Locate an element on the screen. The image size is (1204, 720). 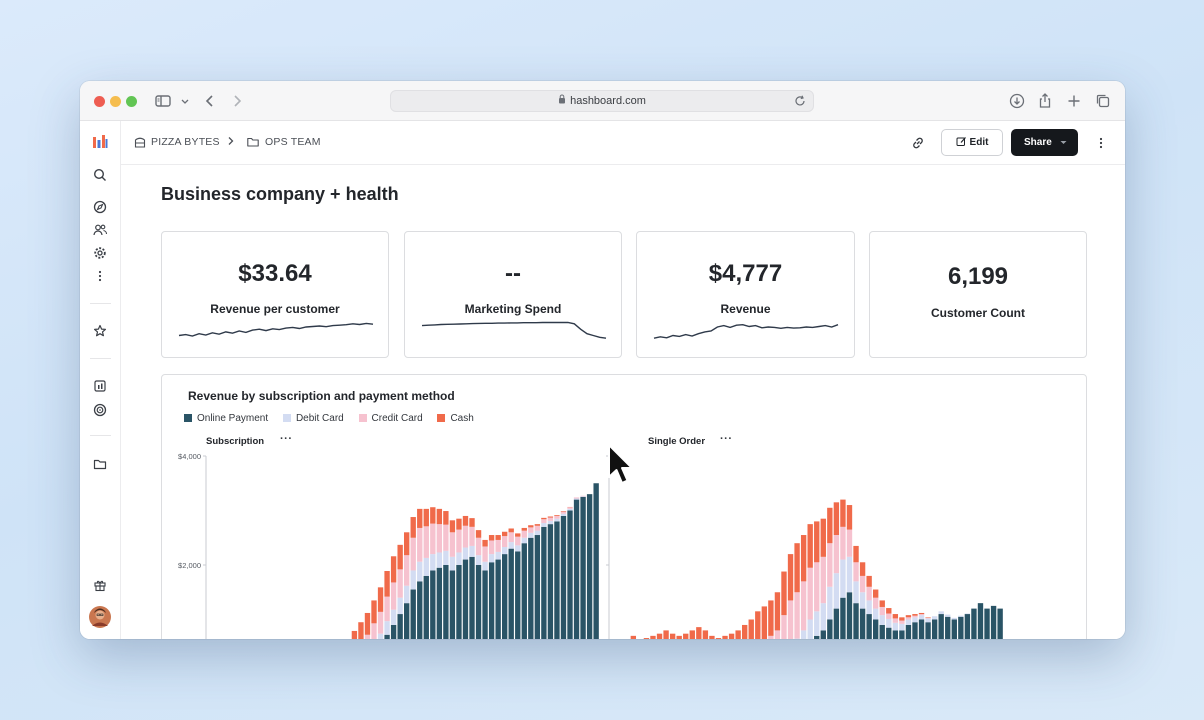
search-icon is located at coordinates (100, 175).